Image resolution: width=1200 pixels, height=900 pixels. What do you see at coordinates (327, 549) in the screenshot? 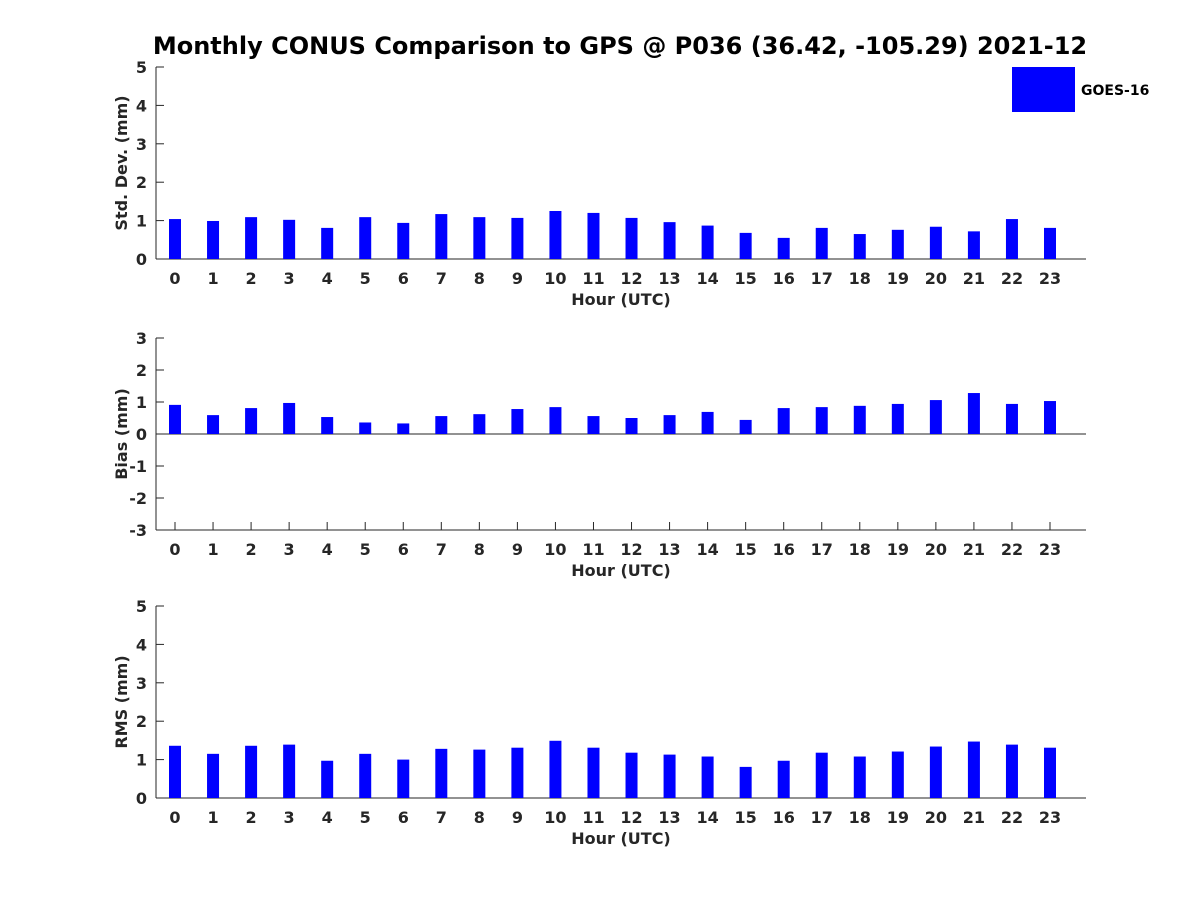
I see `bias-x-tick-label: 4` at bounding box center [327, 549].